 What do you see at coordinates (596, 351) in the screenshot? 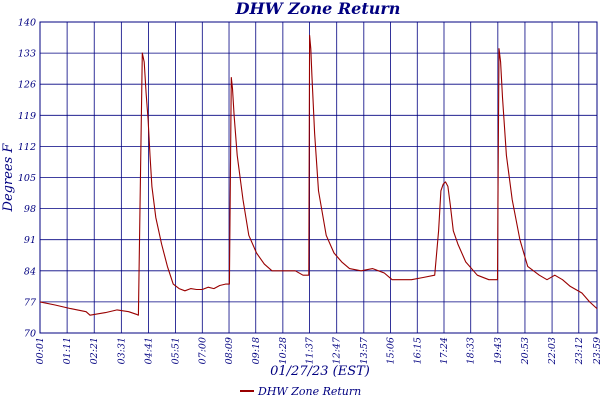
I see `x-tick-label: 23:59` at bounding box center [596, 351].